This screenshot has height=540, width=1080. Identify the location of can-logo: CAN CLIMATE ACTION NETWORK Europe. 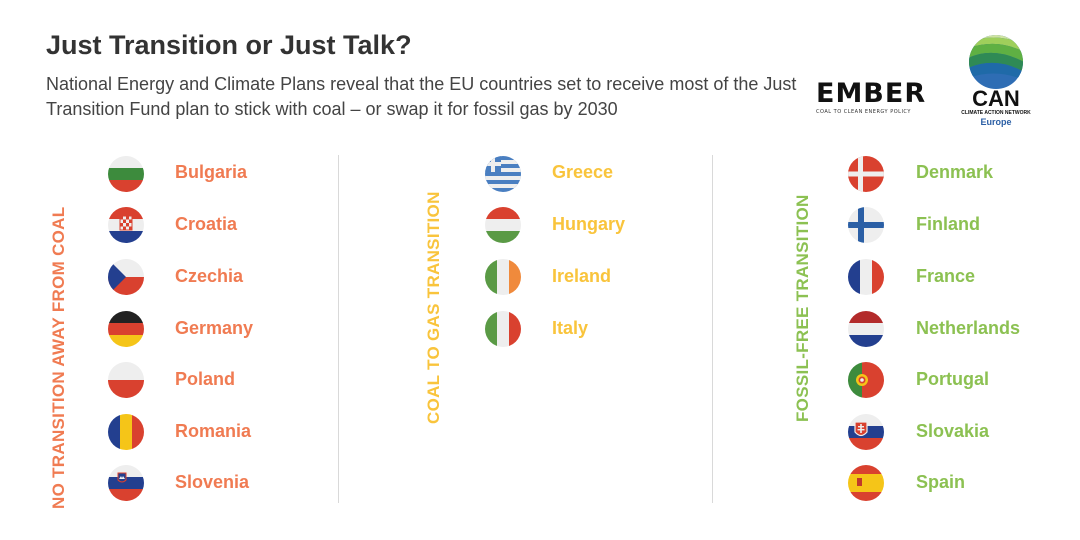
(996, 80).